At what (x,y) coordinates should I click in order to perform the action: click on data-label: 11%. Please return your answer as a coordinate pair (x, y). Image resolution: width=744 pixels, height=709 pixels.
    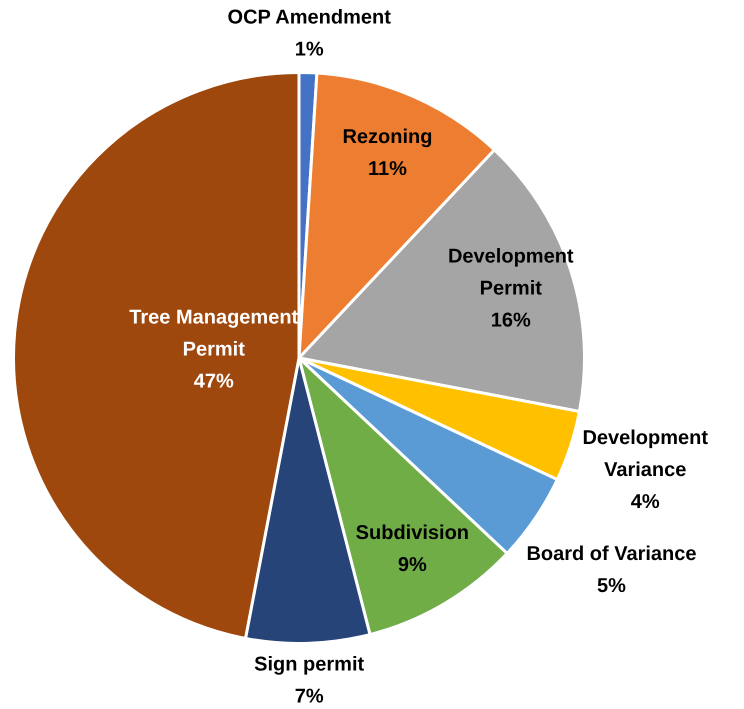
    Looking at the image, I should click on (388, 169).